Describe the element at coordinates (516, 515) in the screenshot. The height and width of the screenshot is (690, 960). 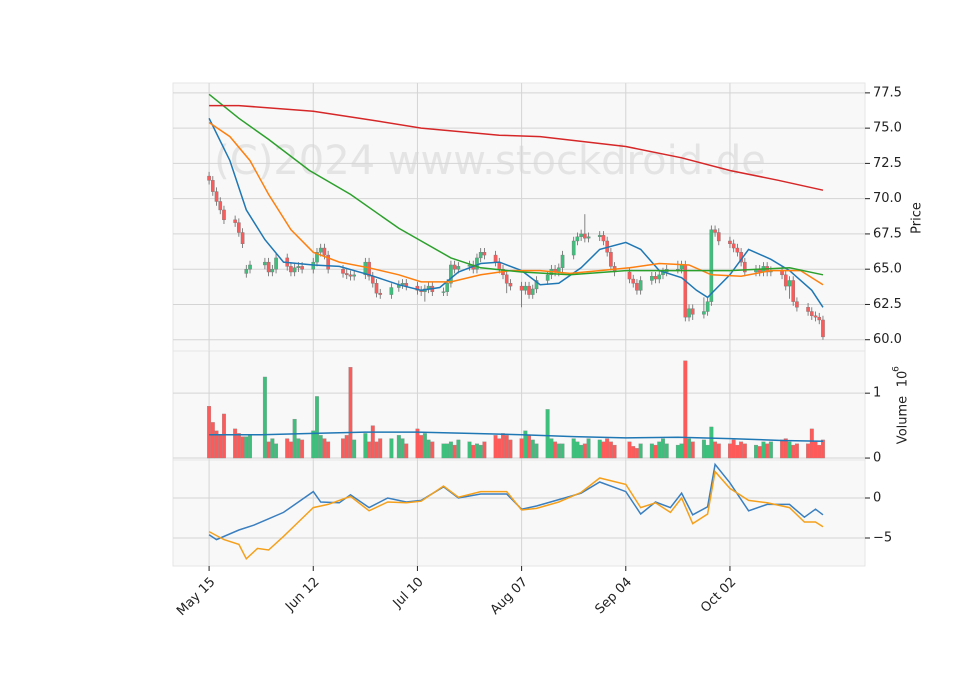
I see `macd-line` at that location.